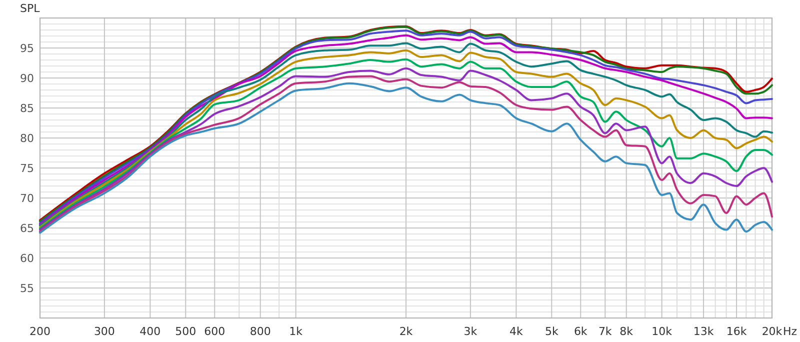 The height and width of the screenshot is (342, 800). Describe the element at coordinates (40, 331) in the screenshot. I see `x-tick-label: 200` at that location.